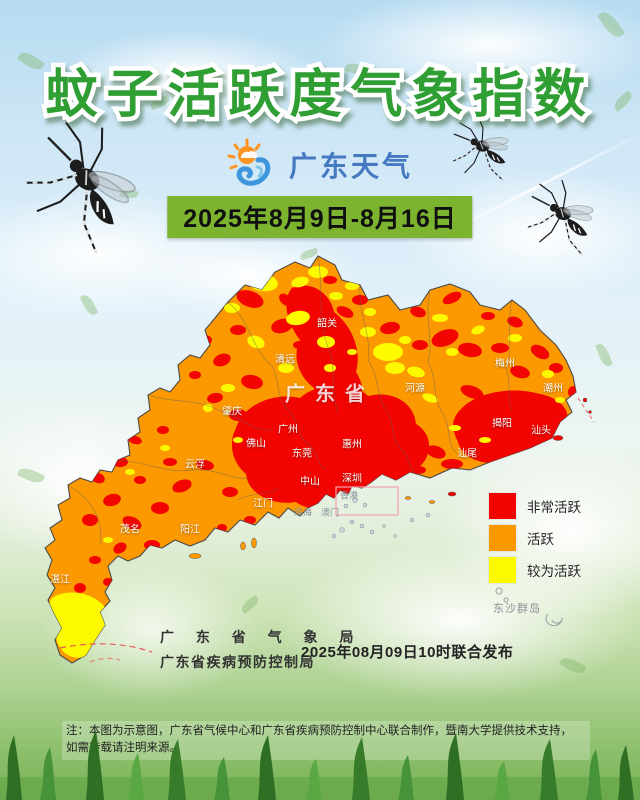 Image resolution: width=640 pixels, height=800 pixels. I want to click on brand-logo: 广东天气, so click(320, 165).